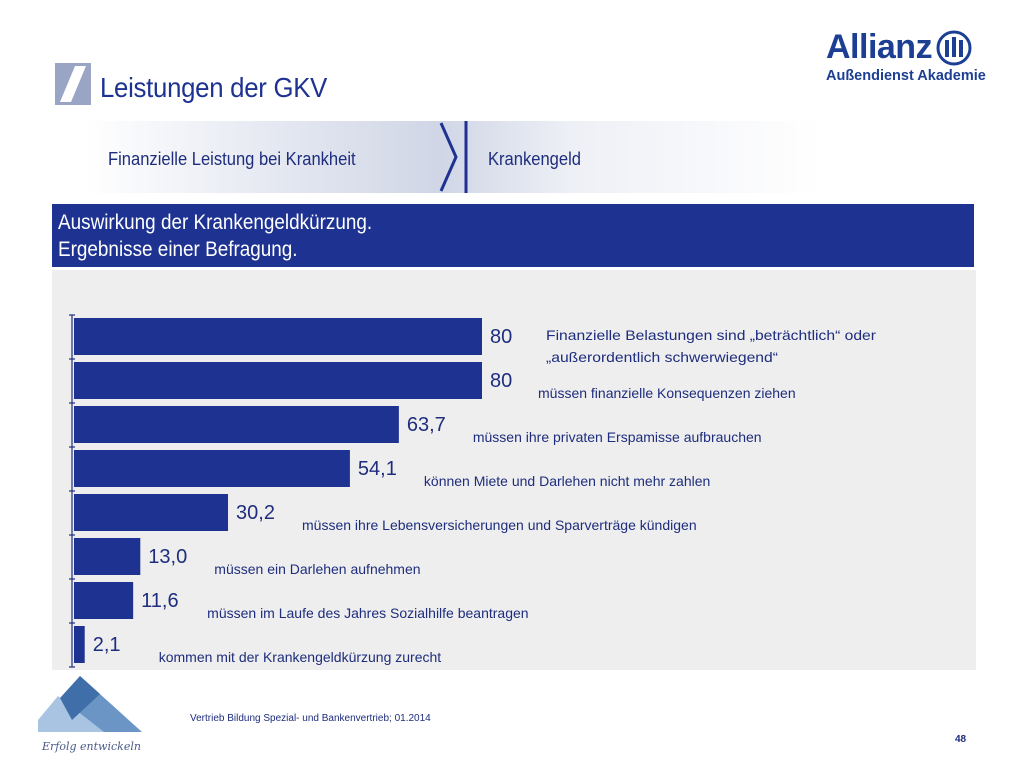 The width and height of the screenshot is (1024, 768). What do you see at coordinates (961, 739) in the screenshot?
I see `page-number: 48` at bounding box center [961, 739].